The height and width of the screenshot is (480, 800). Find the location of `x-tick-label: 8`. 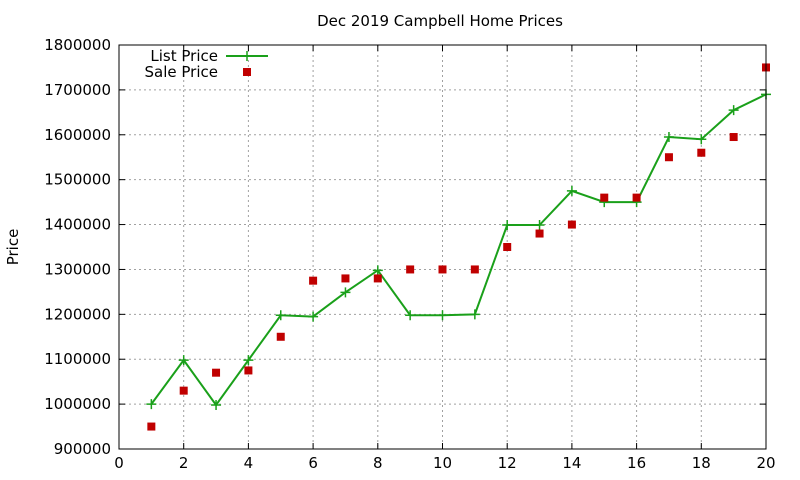

x-tick-label: 8 is located at coordinates (378, 463).